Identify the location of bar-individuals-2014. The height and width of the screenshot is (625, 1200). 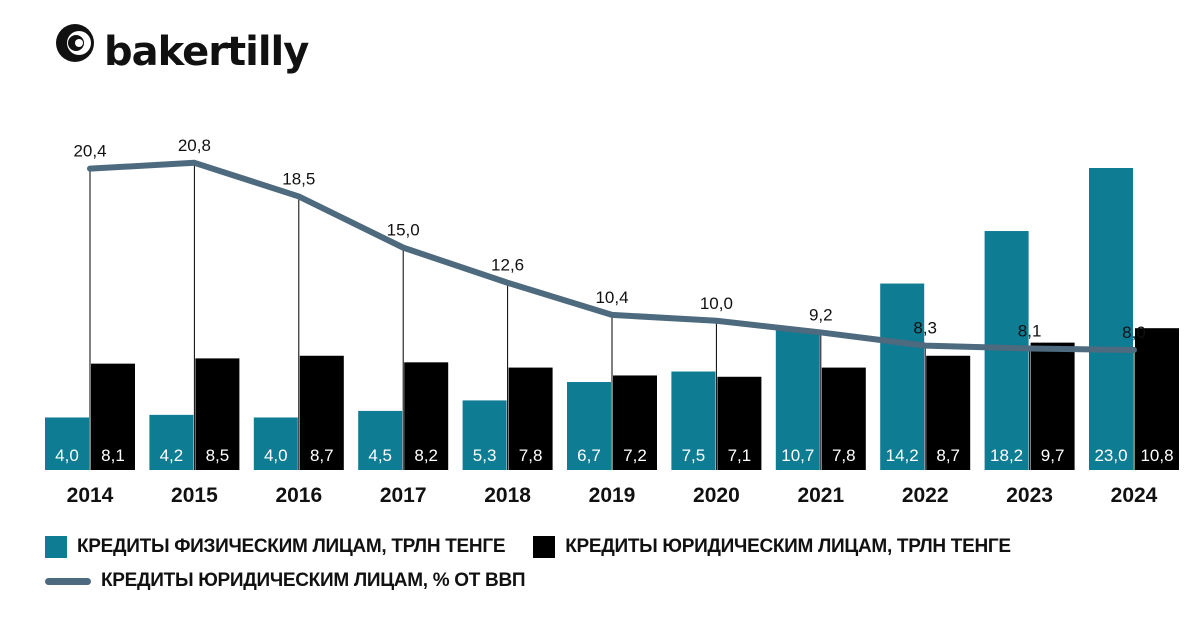
(67, 443).